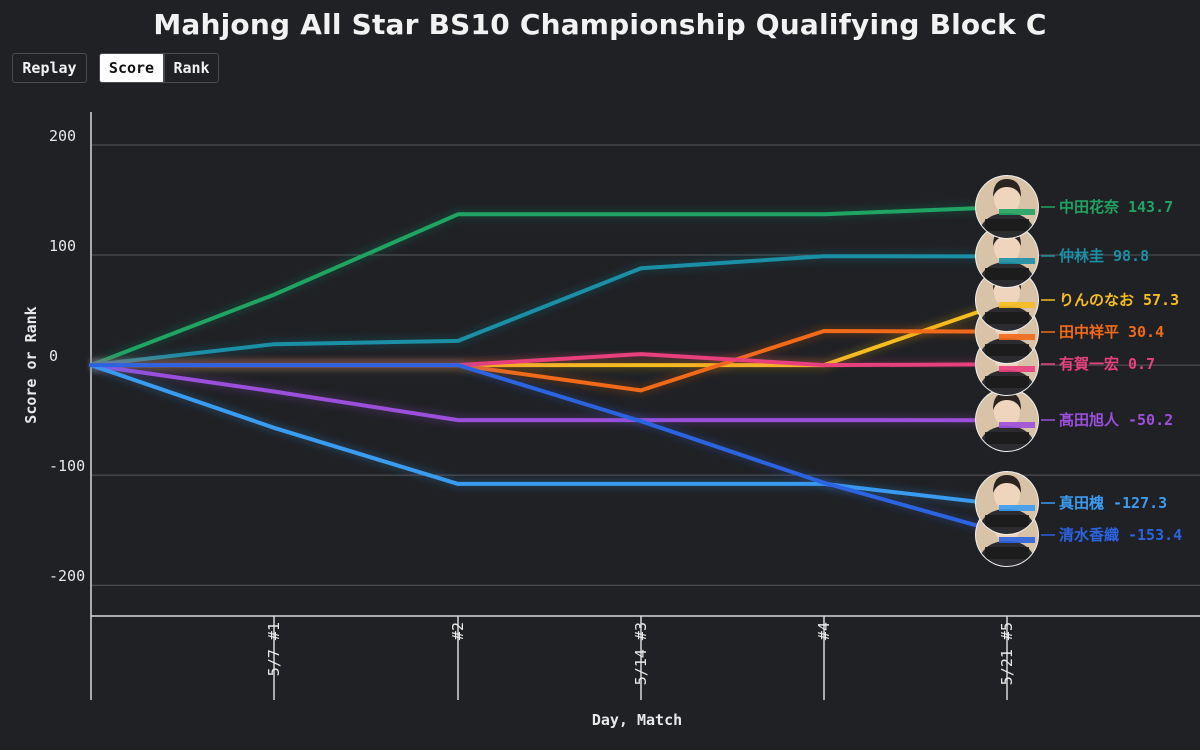 The image size is (1200, 750). I want to click on series-name-label: 有賀一宏, so click(1089, 364).